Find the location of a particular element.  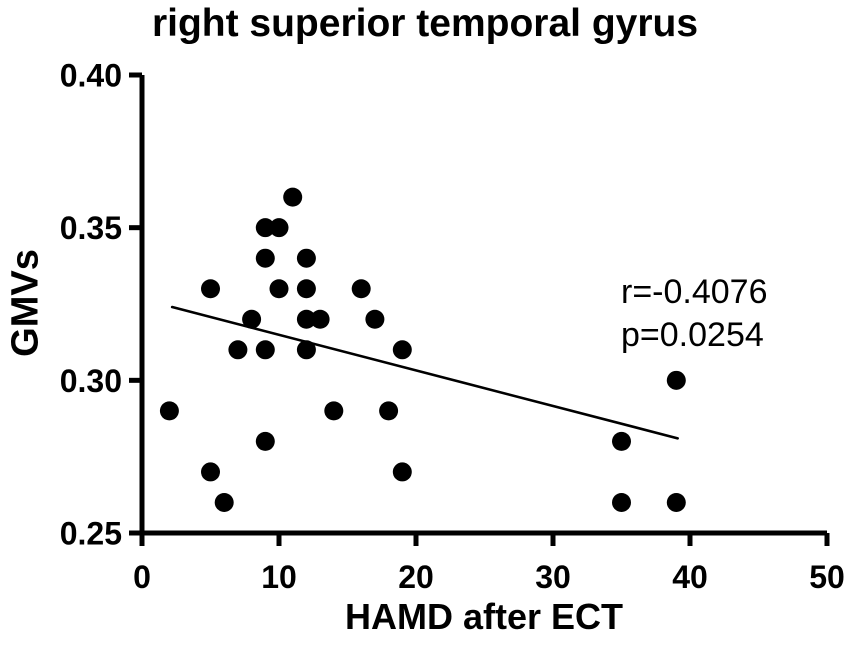

stats-annotation: r=-0.4076 p=0.0254 is located at coordinates (694, 314).